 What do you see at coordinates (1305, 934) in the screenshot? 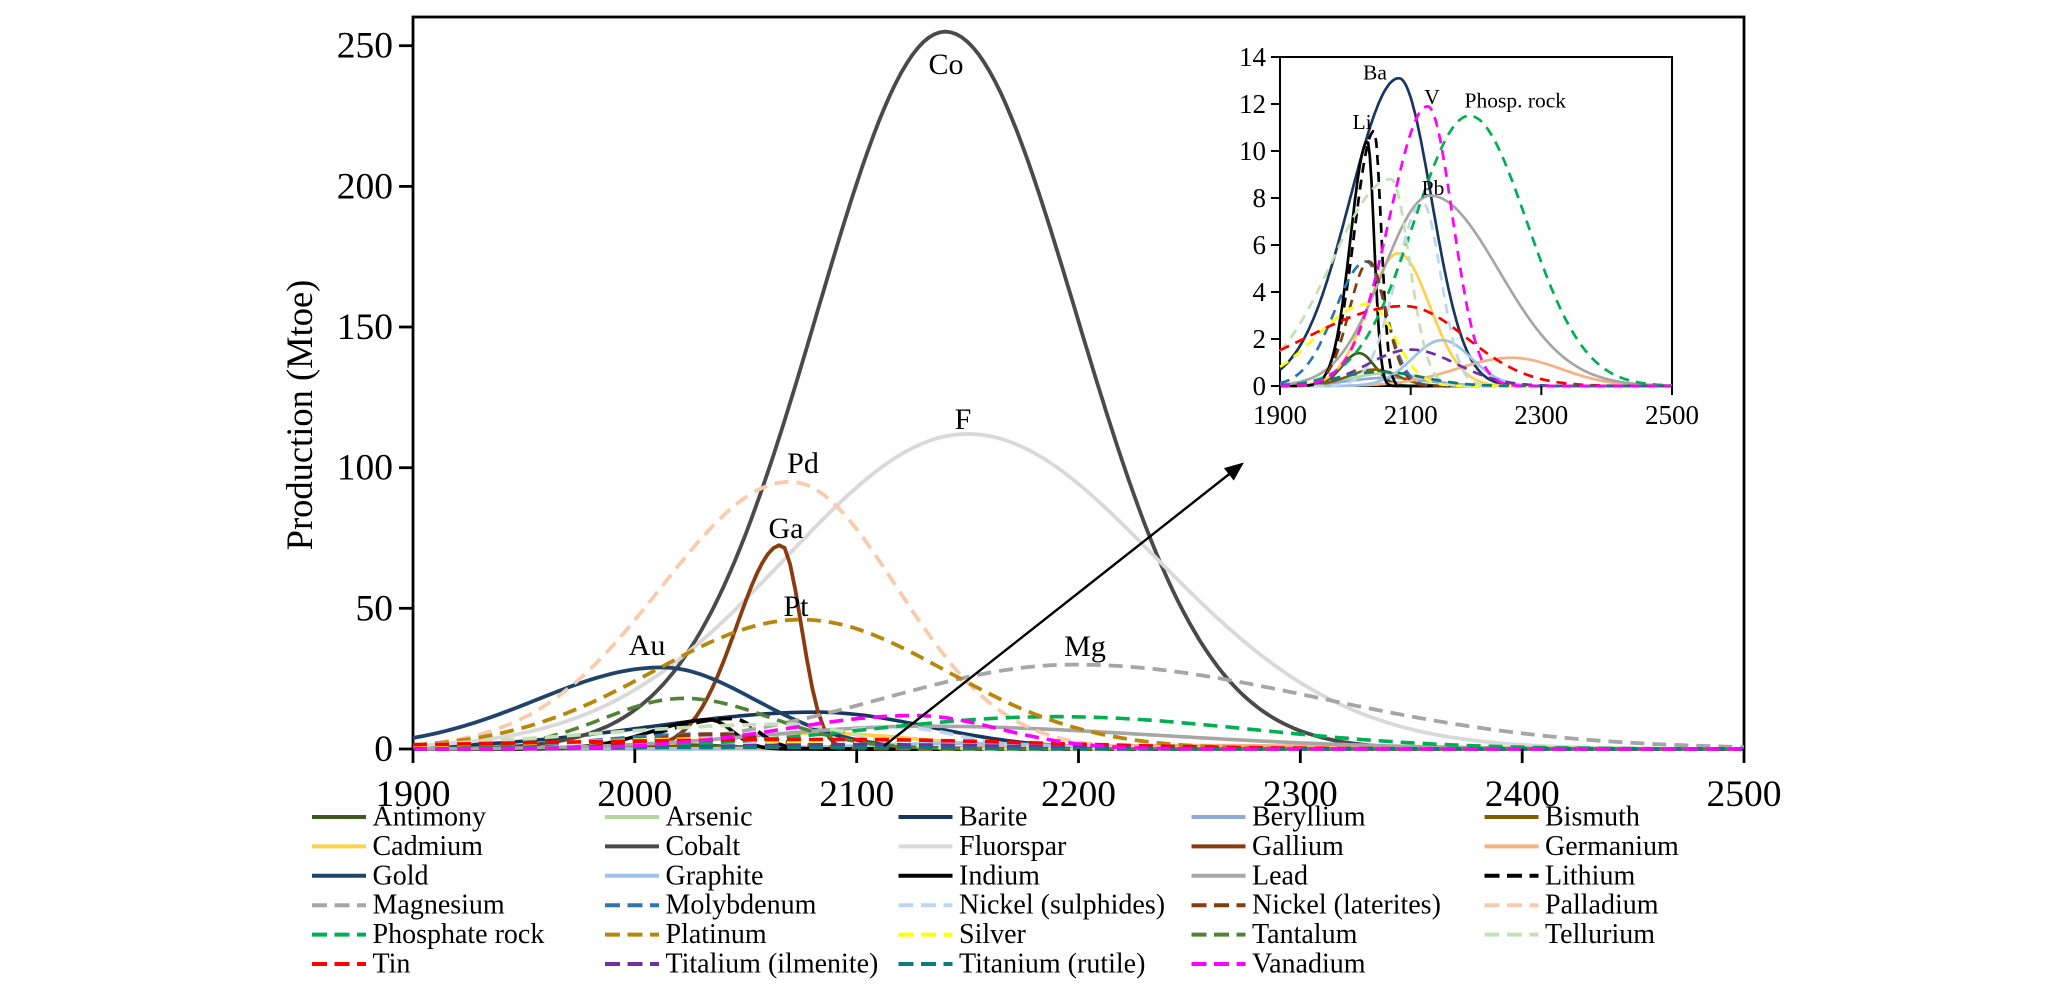
I see `svg-text: Tantalum` at bounding box center [1305, 934].